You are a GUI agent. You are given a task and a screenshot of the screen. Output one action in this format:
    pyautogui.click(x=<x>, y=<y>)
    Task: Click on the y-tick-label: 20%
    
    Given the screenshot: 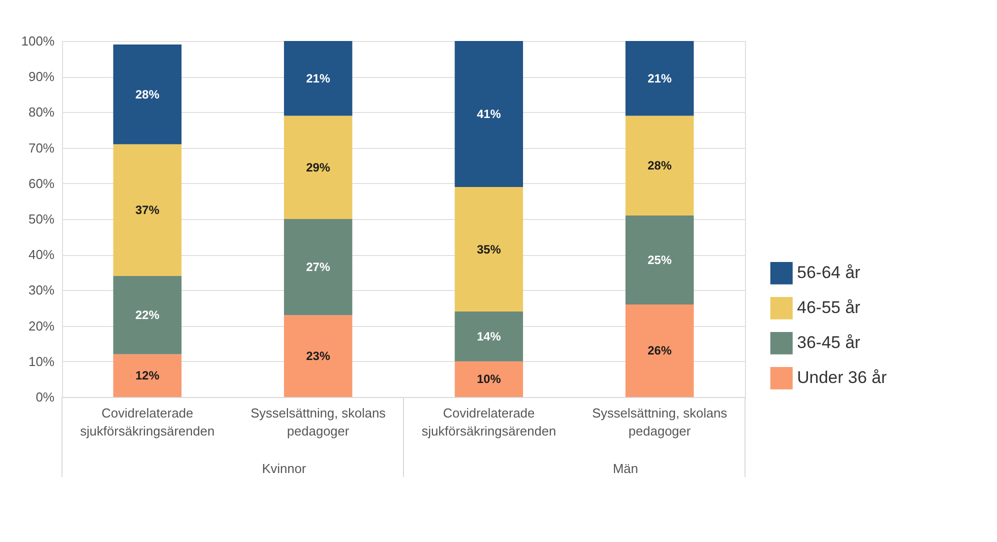 What is the action you would take?
    pyautogui.click(x=41, y=326)
    